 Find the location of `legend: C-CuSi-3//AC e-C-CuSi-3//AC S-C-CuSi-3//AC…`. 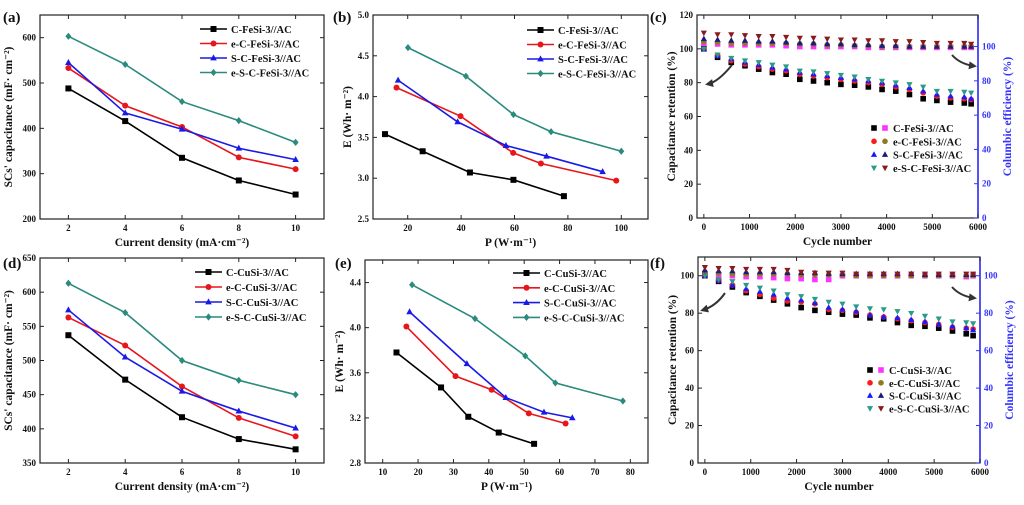

legend: C-CuSi-3//AC e-C-CuSi-3//AC S-C-CuSi-3//AC… is located at coordinates (918, 390).